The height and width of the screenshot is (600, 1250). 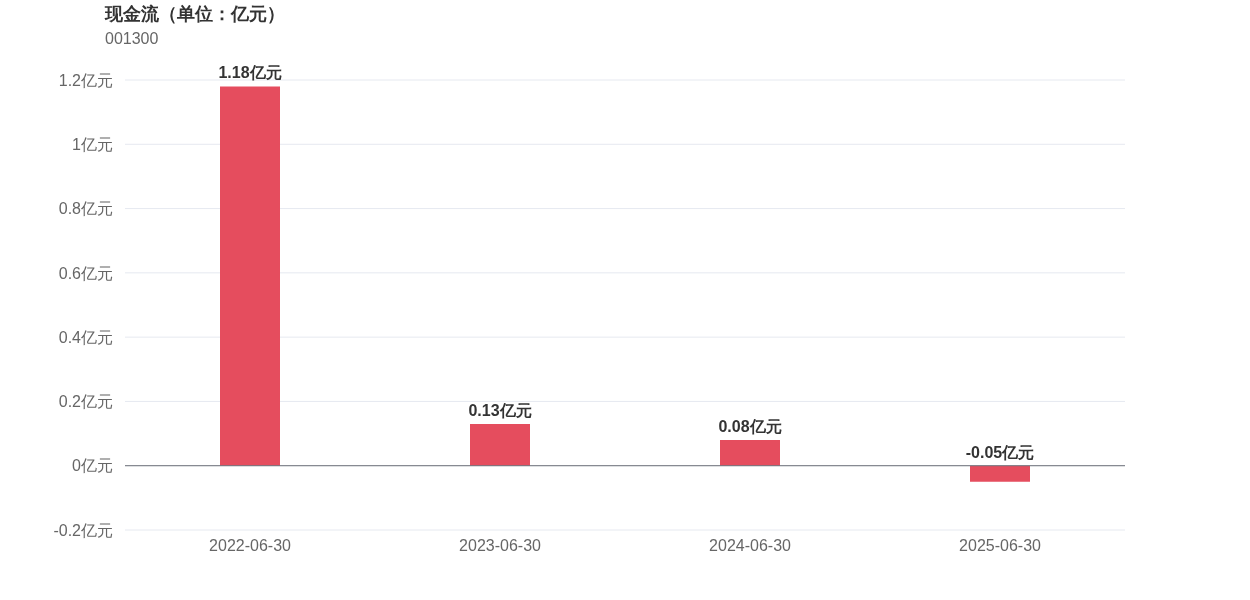 What do you see at coordinates (85, 273) in the screenshot?
I see `y-tick-label: 0.6亿元` at bounding box center [85, 273].